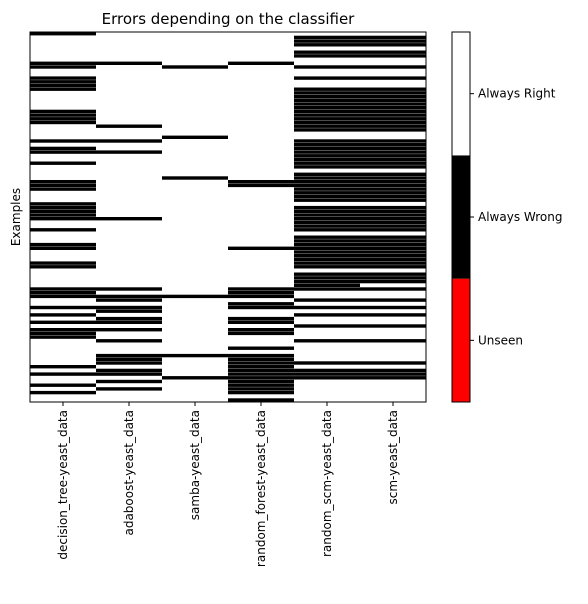 This screenshot has width=588, height=604. What do you see at coordinates (63, 485) in the screenshot?
I see `x-tick-label: decision_tree-yeast_data` at bounding box center [63, 485].